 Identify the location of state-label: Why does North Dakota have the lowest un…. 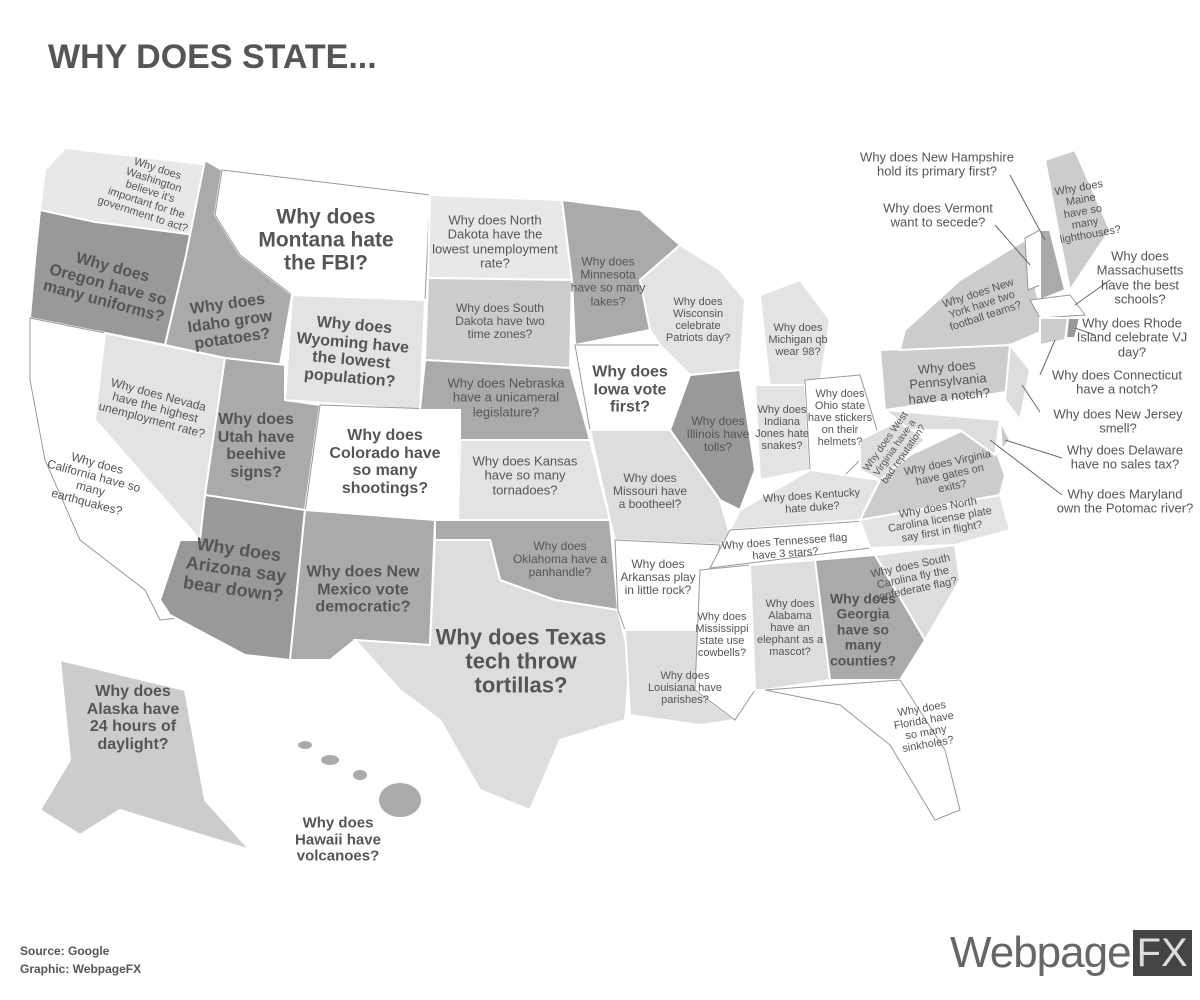
(495, 241).